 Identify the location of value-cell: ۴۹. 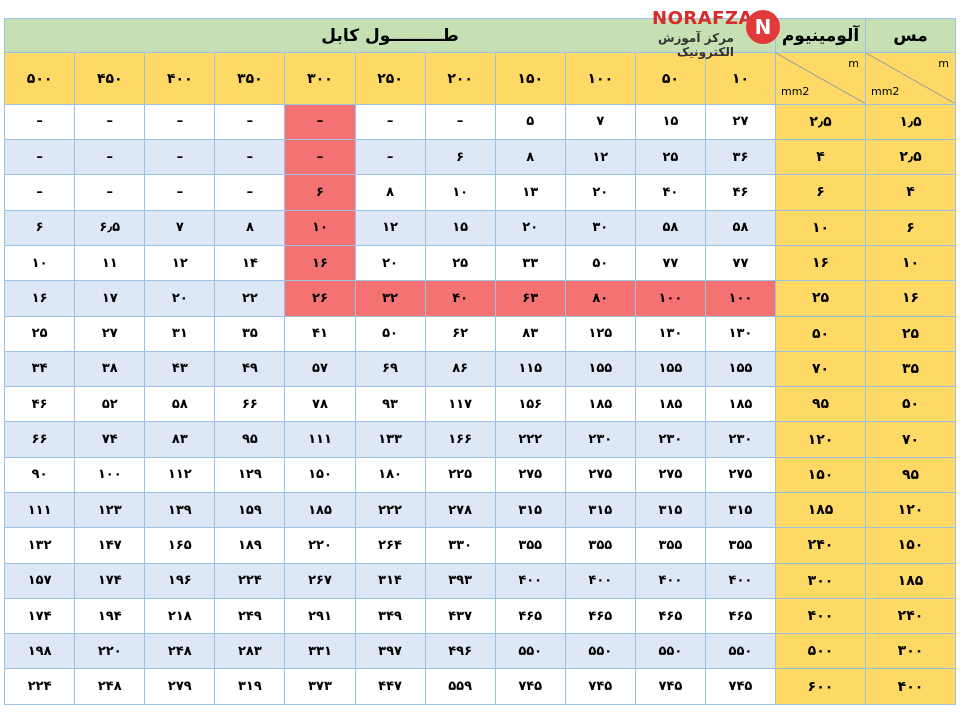
(250, 369).